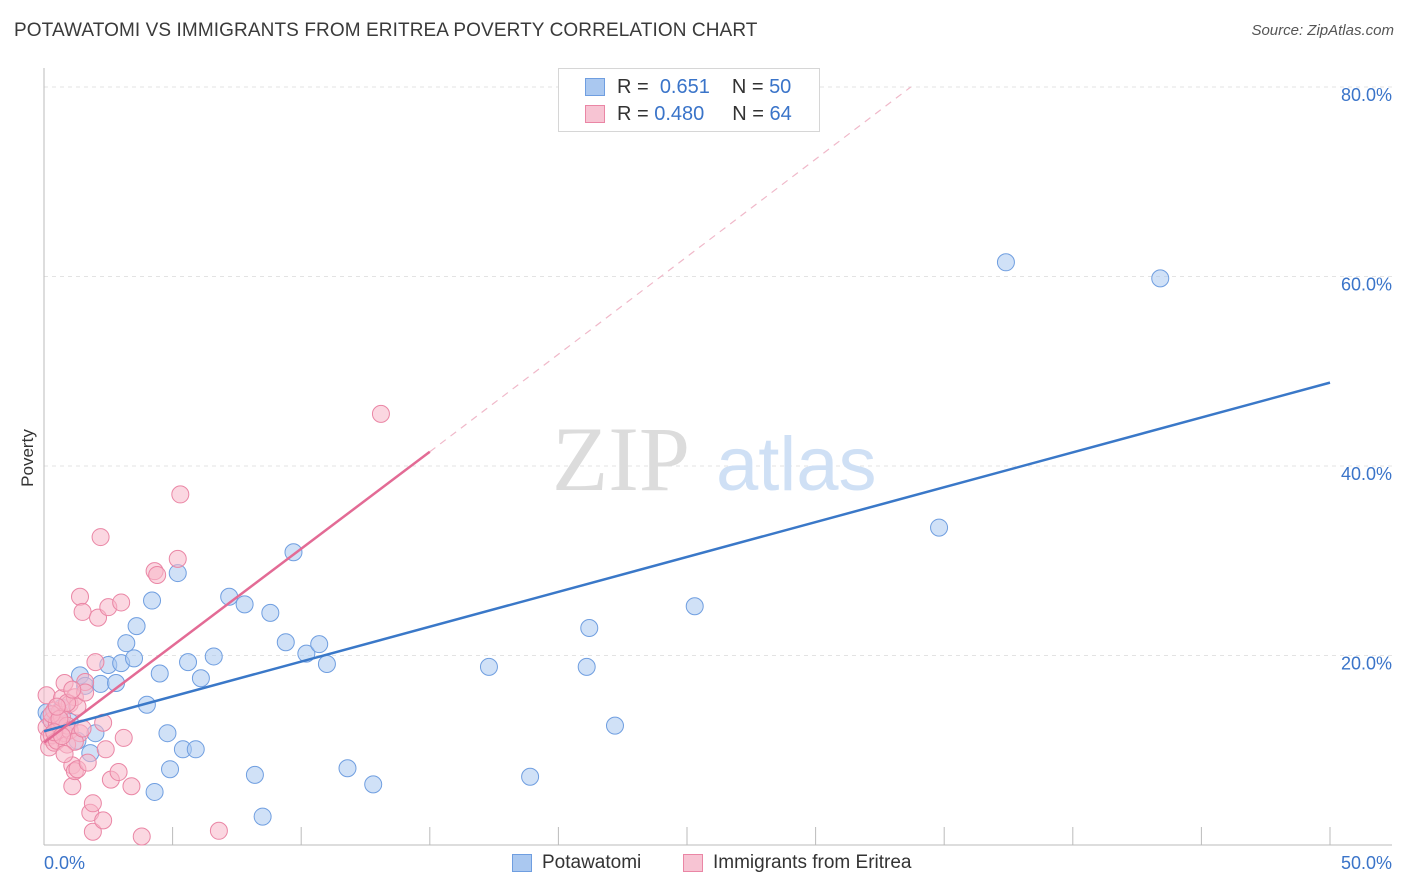 The width and height of the screenshot is (1406, 892). Describe the element at coordinates (670, 269) in the screenshot. I see `eritrea-trendline-extension` at that location.